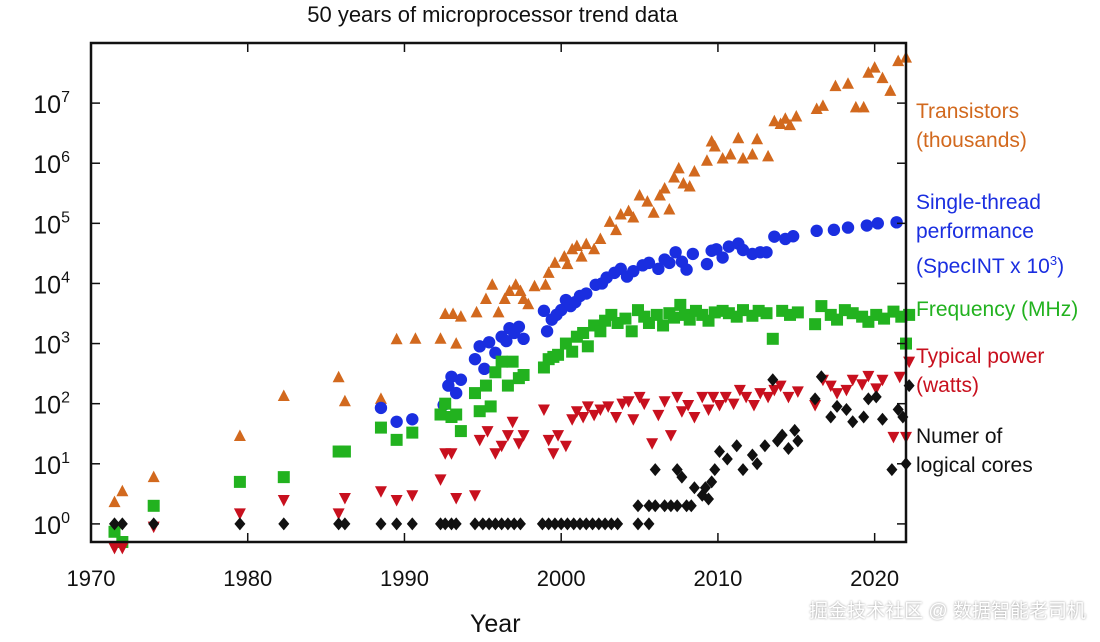 This screenshot has width=1100, height=642. What do you see at coordinates (874, 578) in the screenshot?
I see `x-tick-label: 2020` at bounding box center [874, 578].